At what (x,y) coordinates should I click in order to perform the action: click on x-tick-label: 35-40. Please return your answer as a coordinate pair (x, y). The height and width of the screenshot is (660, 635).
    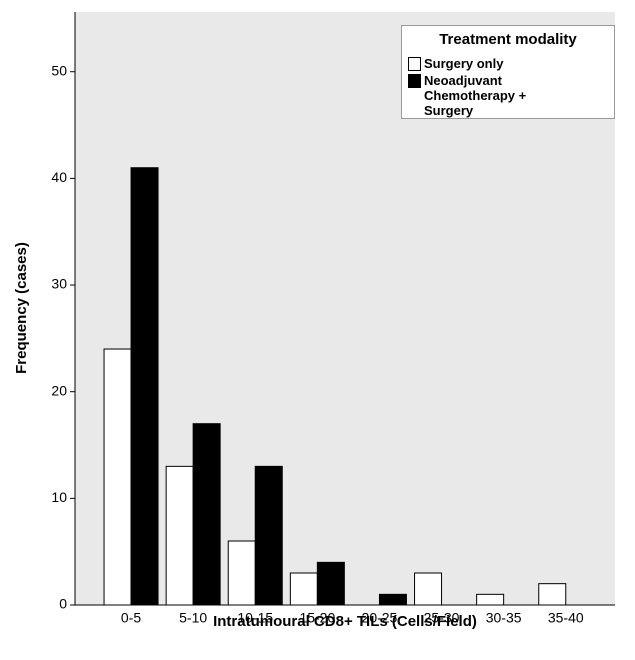
    Looking at the image, I should click on (566, 618).